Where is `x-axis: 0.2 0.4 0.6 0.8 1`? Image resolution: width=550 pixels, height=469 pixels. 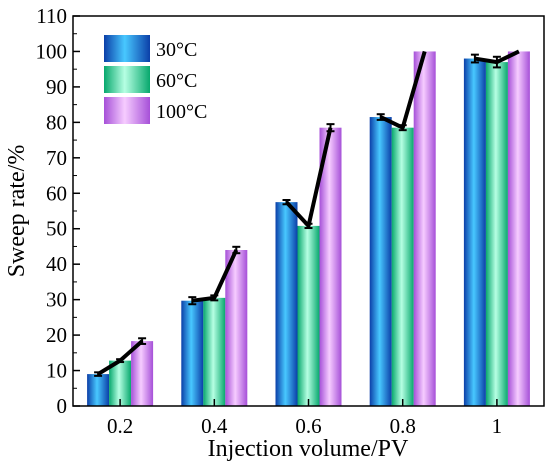
x-axis: 0.2 0.4 0.6 0.8 1 is located at coordinates (304, 418).